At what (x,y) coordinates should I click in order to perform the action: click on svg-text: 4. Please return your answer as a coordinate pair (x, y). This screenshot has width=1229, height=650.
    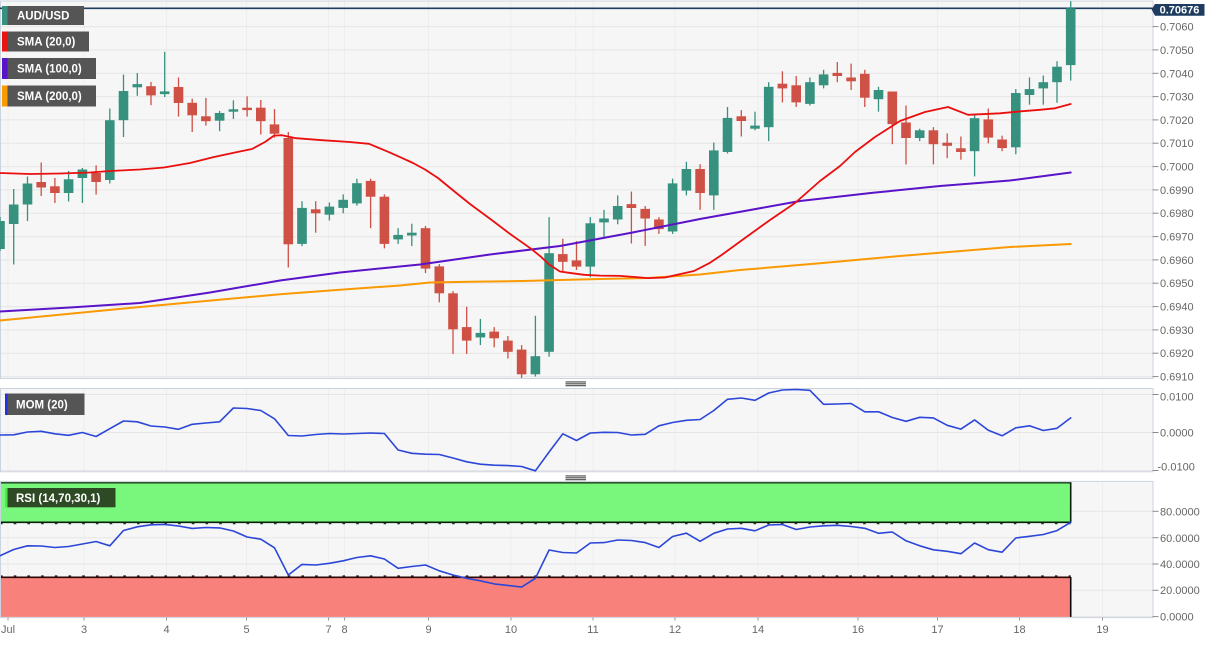
    Looking at the image, I should click on (166, 630).